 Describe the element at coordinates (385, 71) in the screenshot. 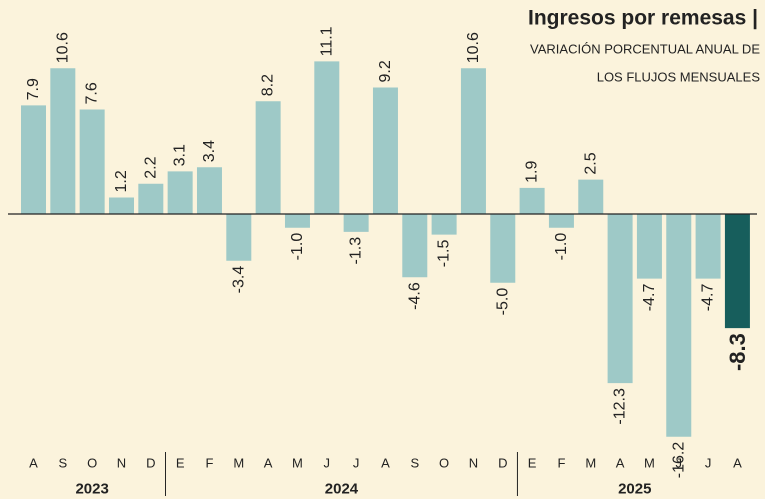

I see `data-label: 9.2` at that location.